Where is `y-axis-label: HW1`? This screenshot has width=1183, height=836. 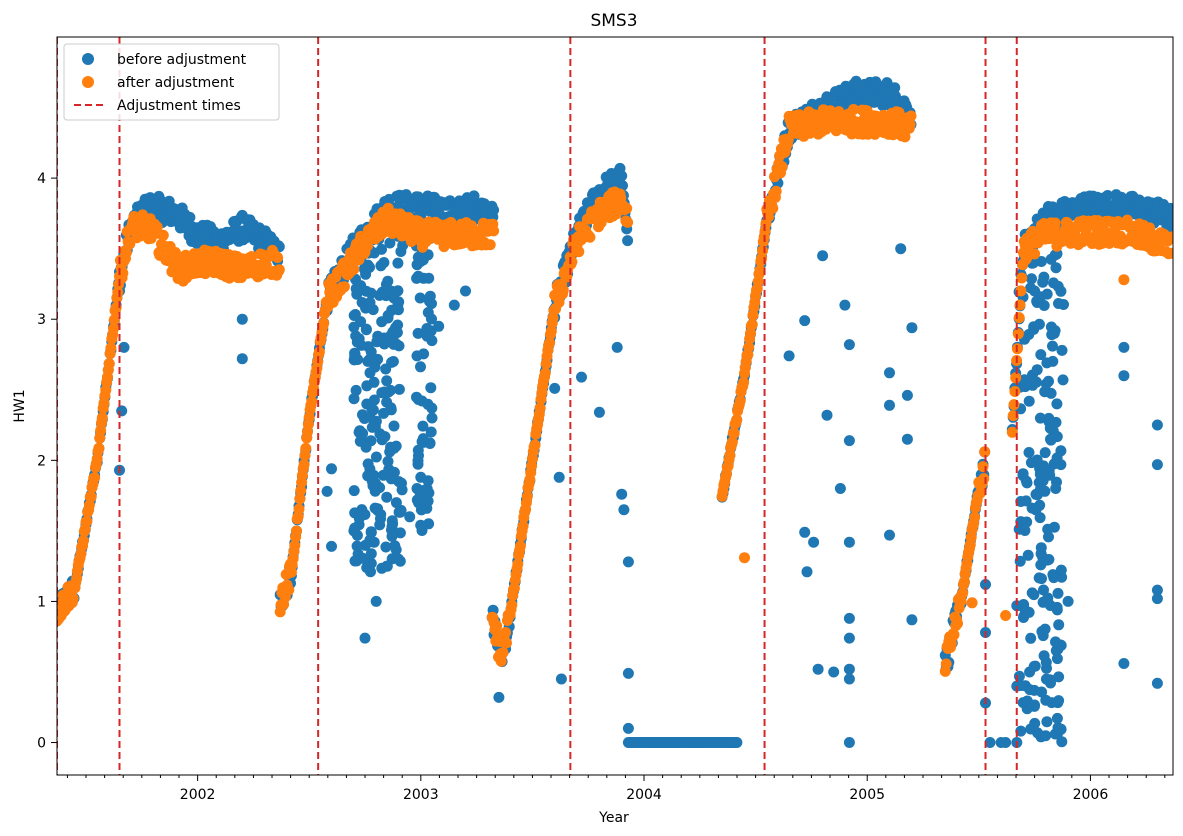
y-axis-label: HW1 is located at coordinates (20, 405).